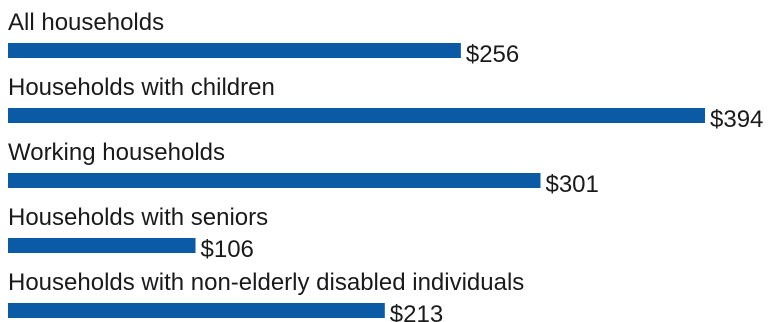 Image resolution: width=772 pixels, height=322 pixels. Describe the element at coordinates (141, 87) in the screenshot. I see `category-label: Households with children` at that location.